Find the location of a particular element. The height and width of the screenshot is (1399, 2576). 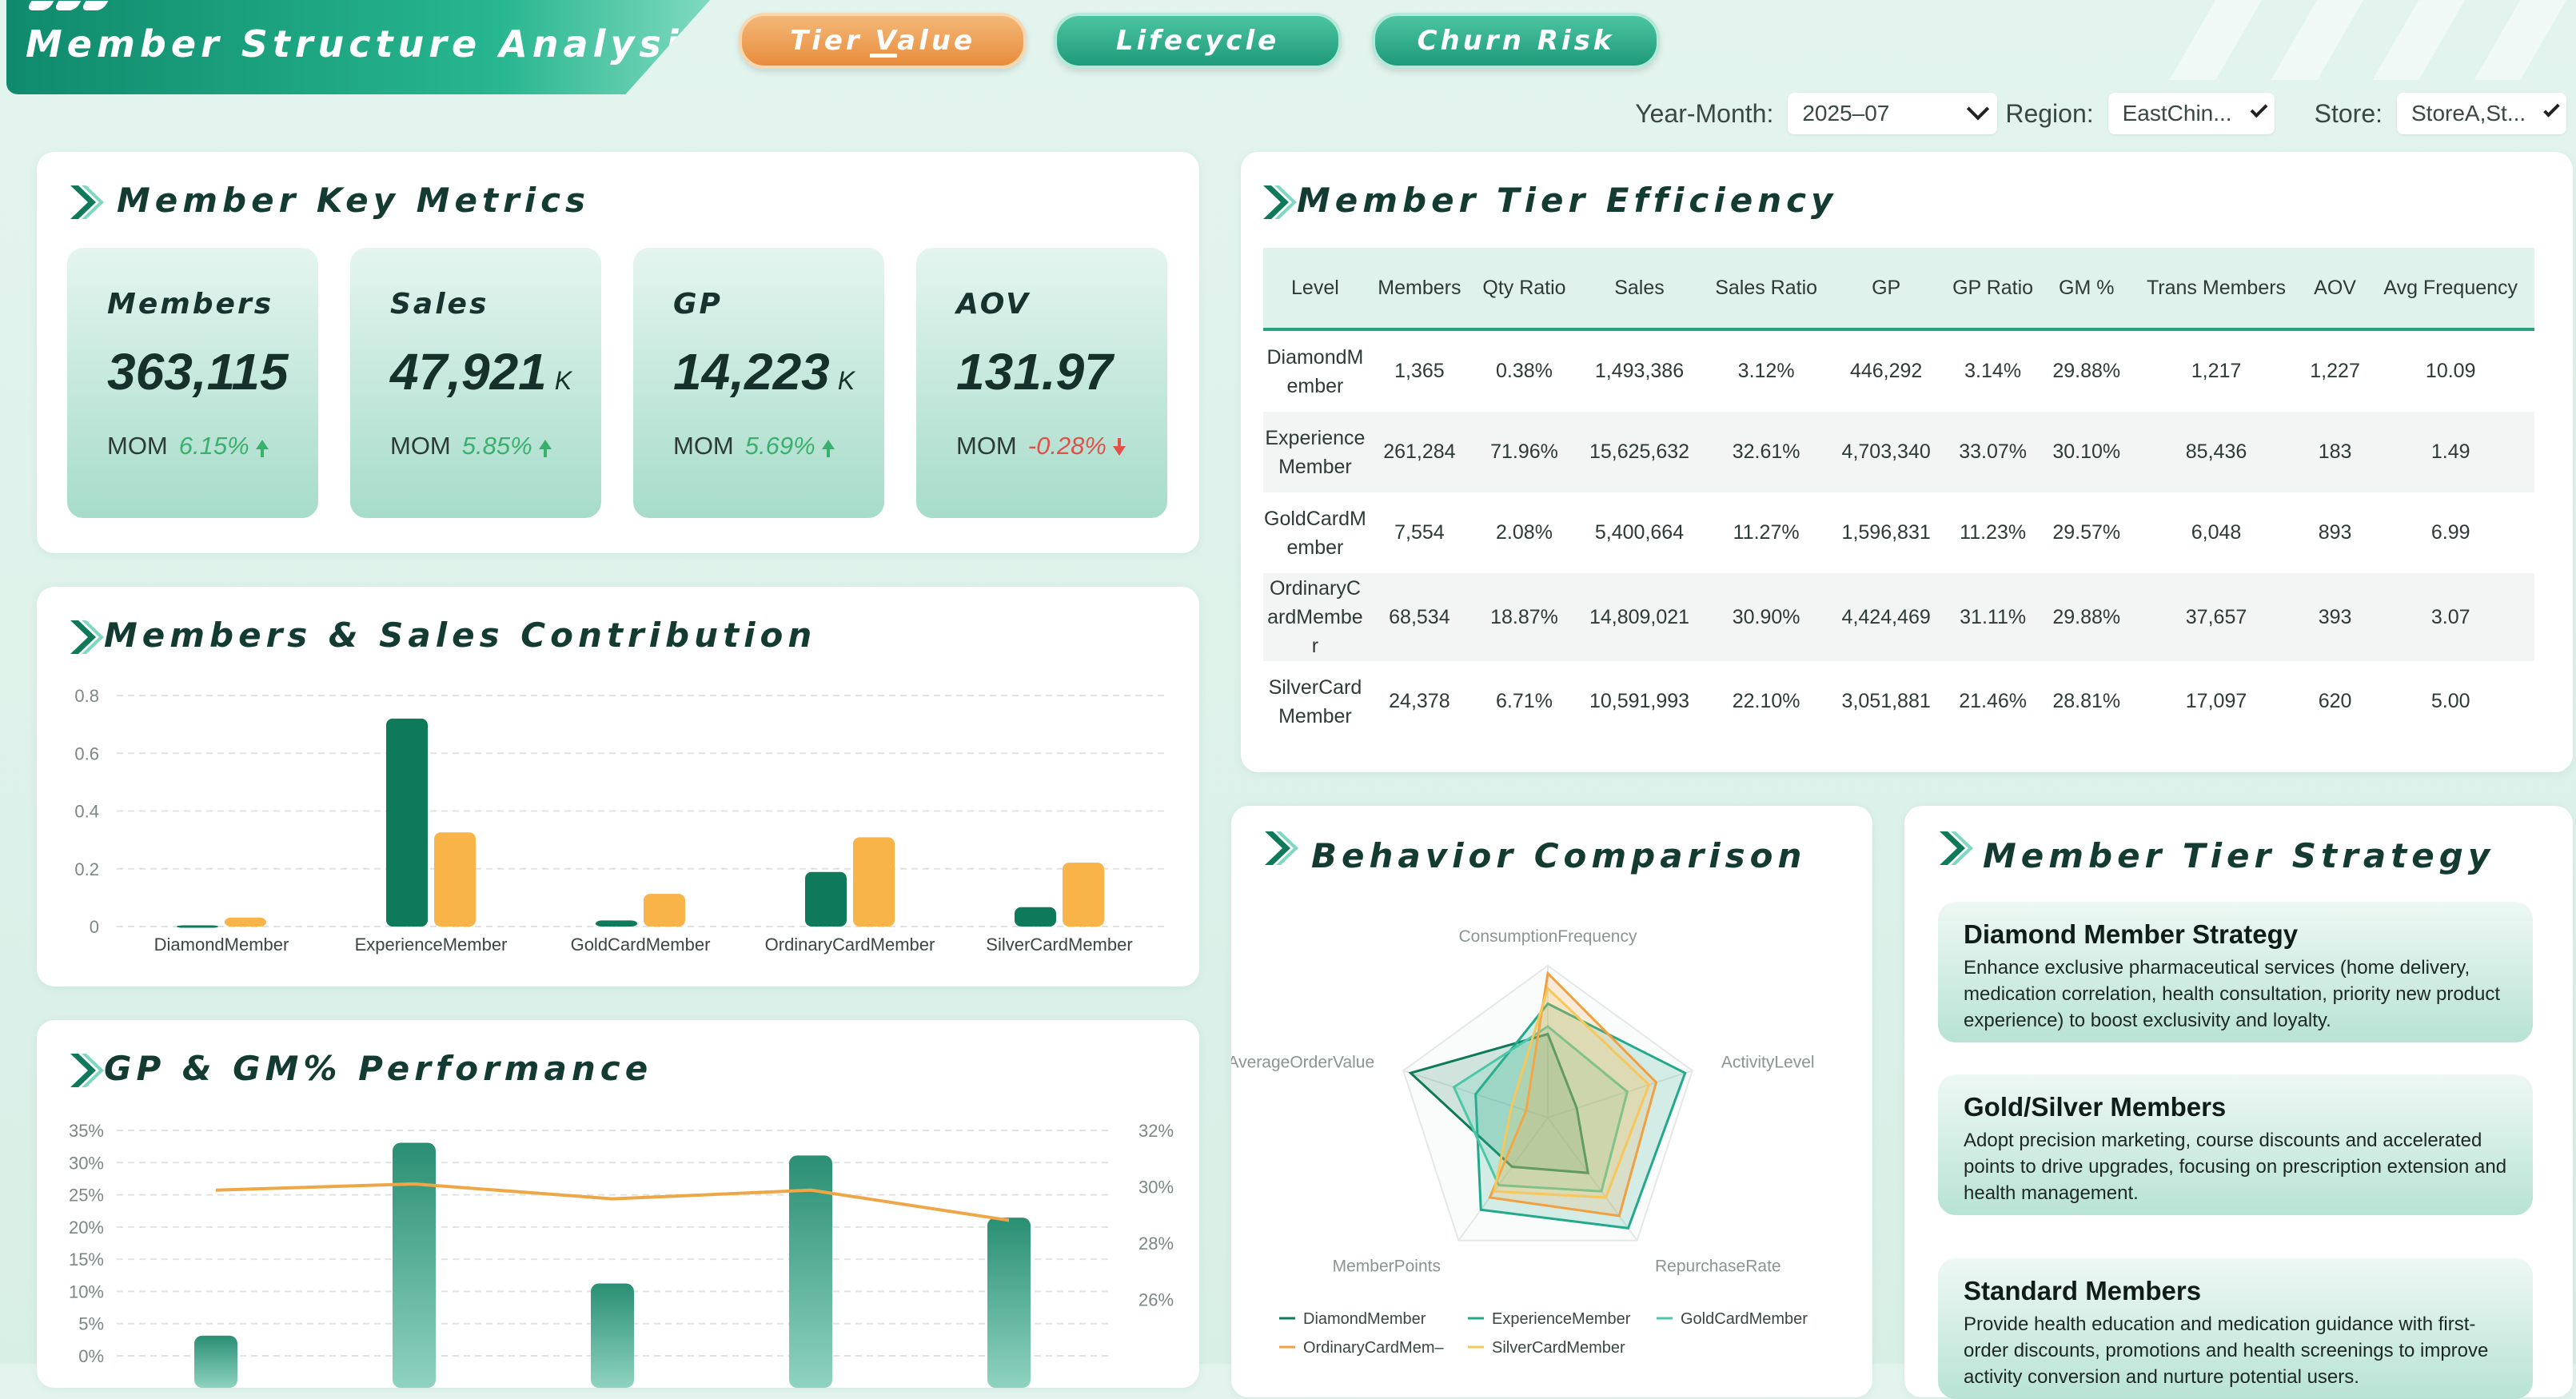

tab-churn-risk: Churn Risk is located at coordinates (1516, 41).